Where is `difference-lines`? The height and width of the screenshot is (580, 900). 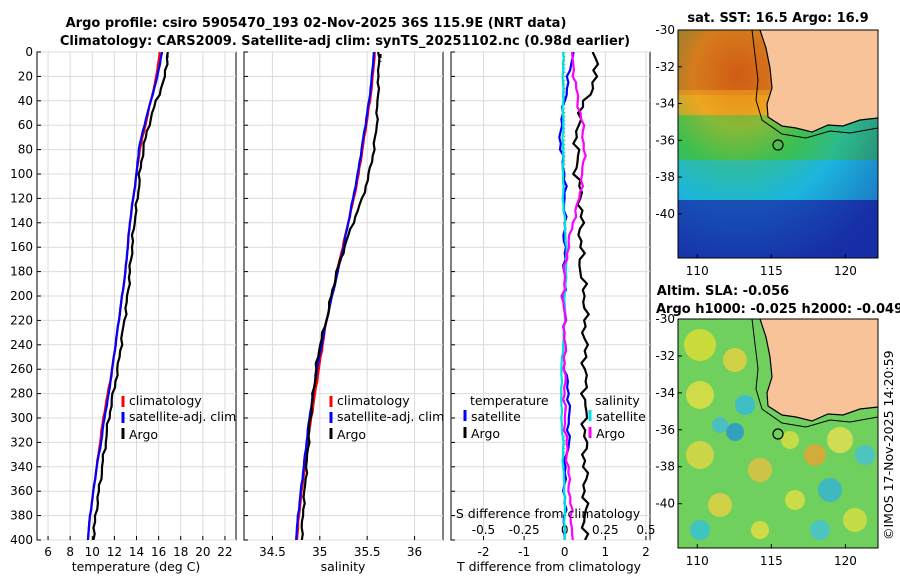 difference-lines is located at coordinates (579, 296).